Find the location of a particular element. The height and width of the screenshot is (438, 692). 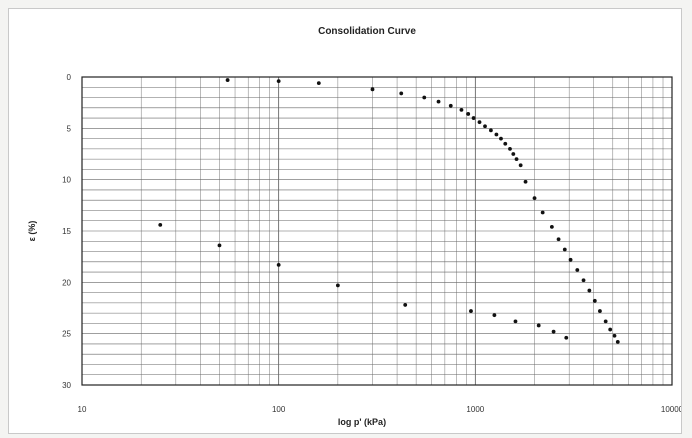

y-tick-labels: 0 5 10 15 20 25 30 is located at coordinates (66, 231).